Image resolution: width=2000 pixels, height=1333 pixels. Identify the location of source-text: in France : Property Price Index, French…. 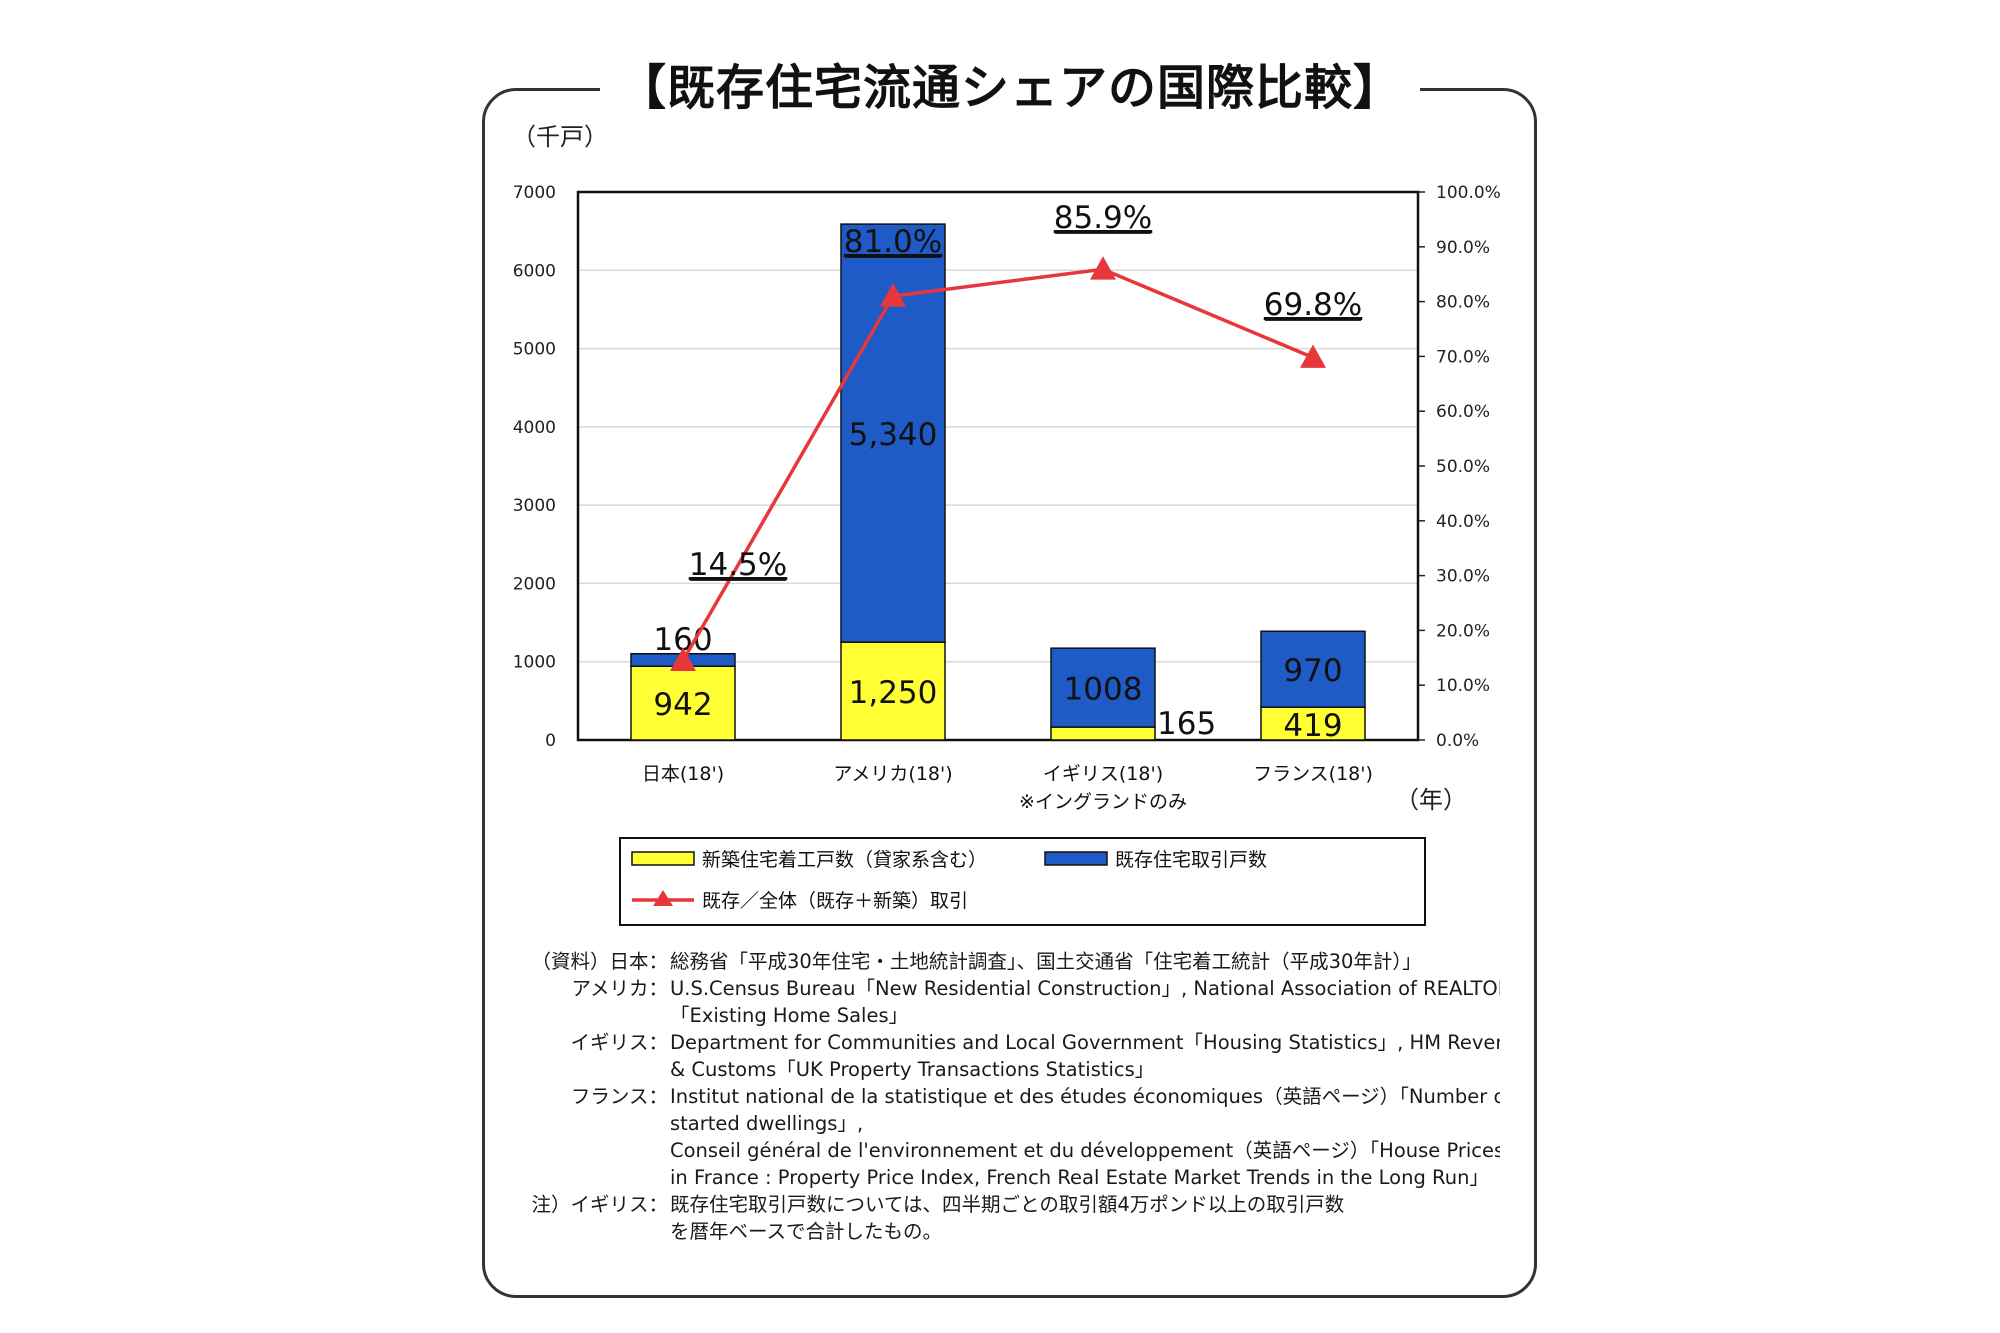
(1079, 1177).